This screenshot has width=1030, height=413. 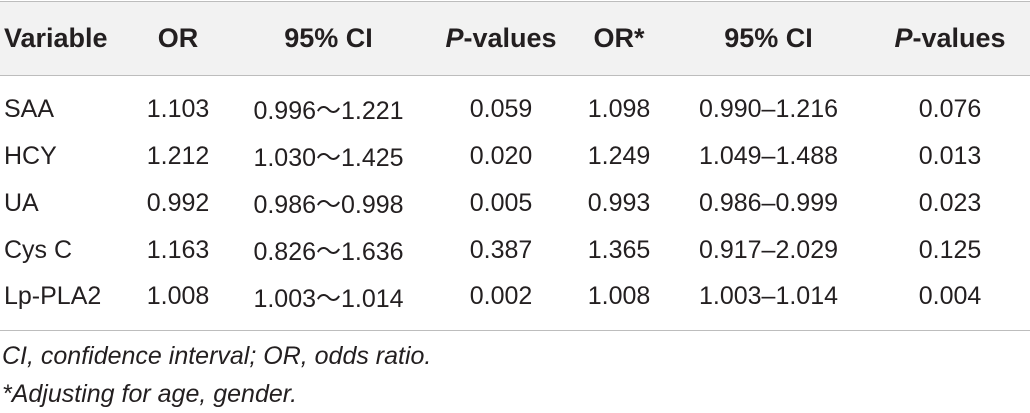 I want to click on header-p-values: P-values, so click(x=501, y=39).